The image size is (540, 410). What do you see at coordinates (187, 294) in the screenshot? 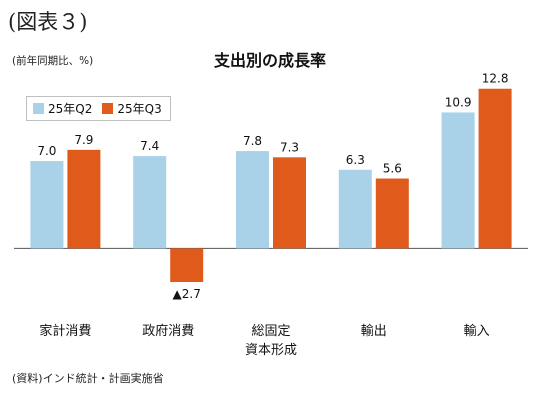
I see `data-label-q3-1: ▲2.7` at bounding box center [187, 294].